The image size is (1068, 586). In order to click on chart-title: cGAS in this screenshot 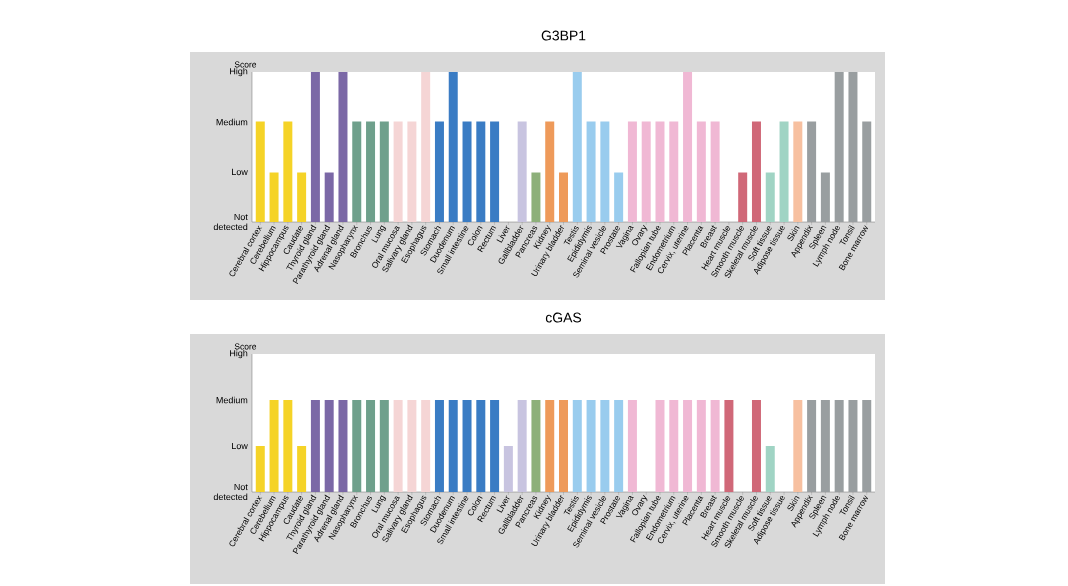, I will do `click(563, 317)`.